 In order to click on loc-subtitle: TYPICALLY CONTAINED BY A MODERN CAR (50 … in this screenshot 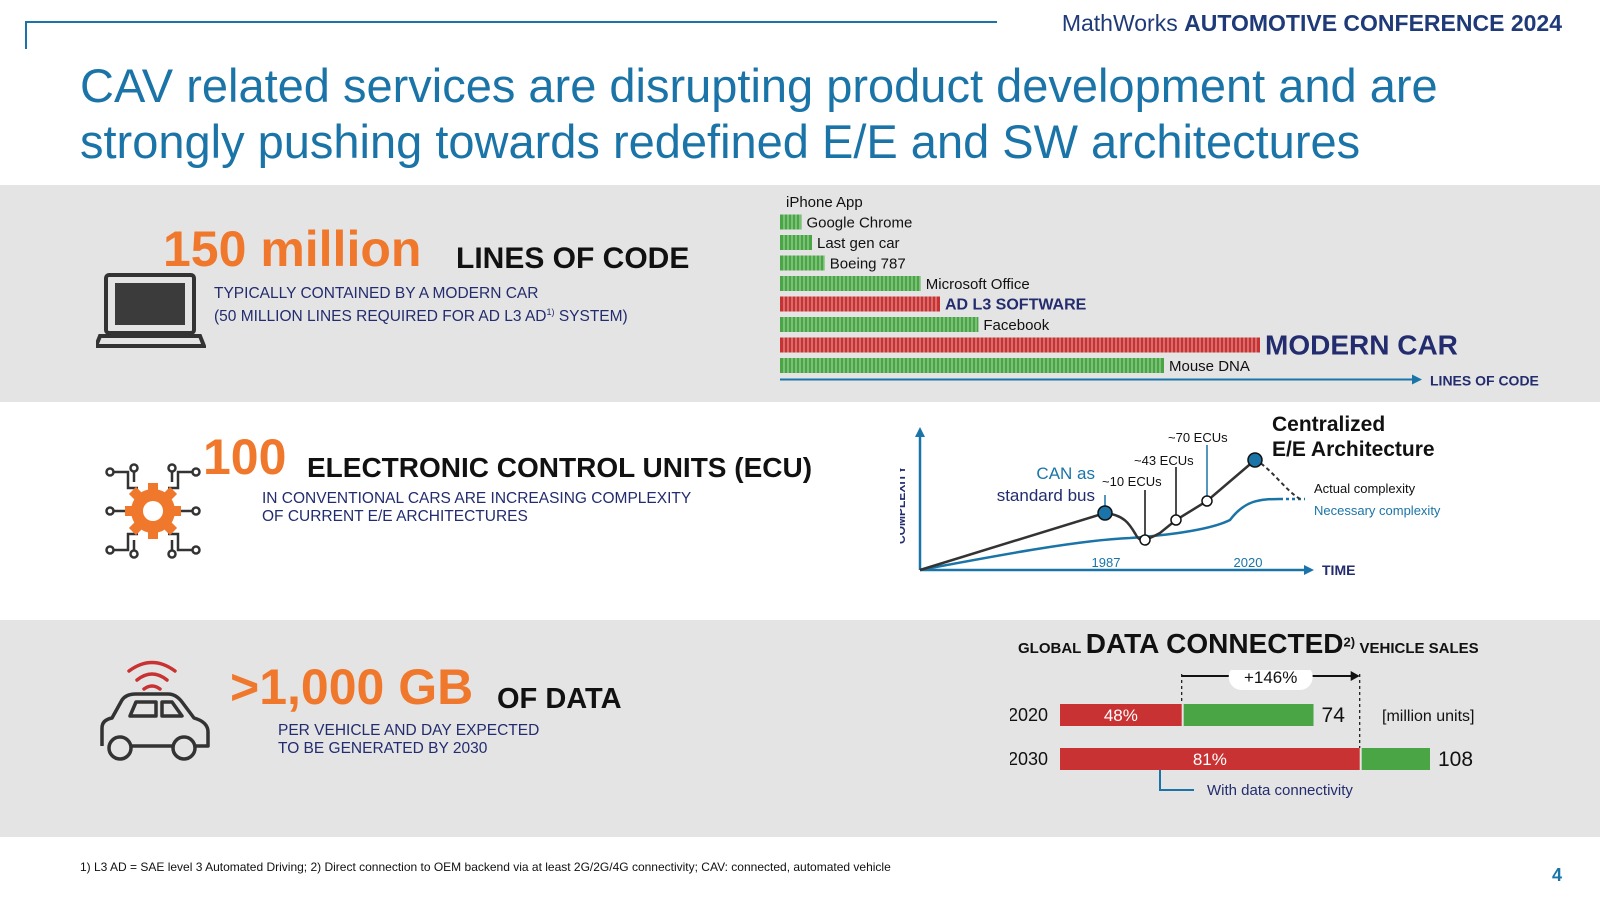, I will do `click(421, 305)`.